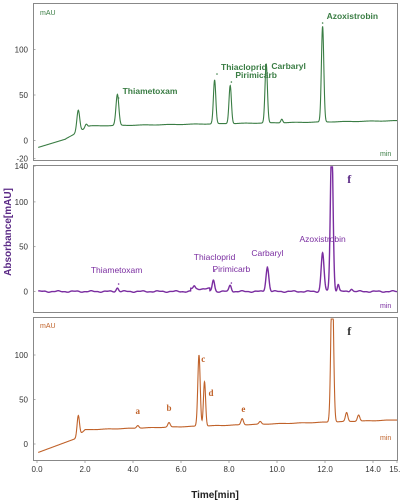 This screenshot has height=503, width=400. What do you see at coordinates (215, 257) in the screenshot?
I see `middle-peak-label: Thiacloprid` at bounding box center [215, 257].